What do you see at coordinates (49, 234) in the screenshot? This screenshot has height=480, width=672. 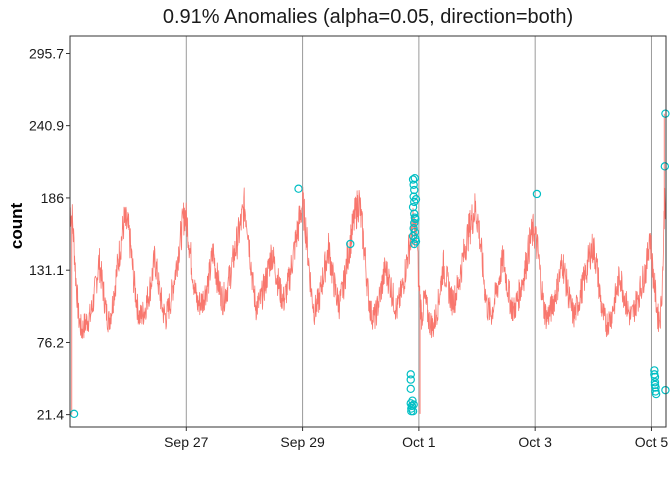 I see `y-axis: 21.4 76.2 131.1 186 240.9 295.7` at bounding box center [49, 234].